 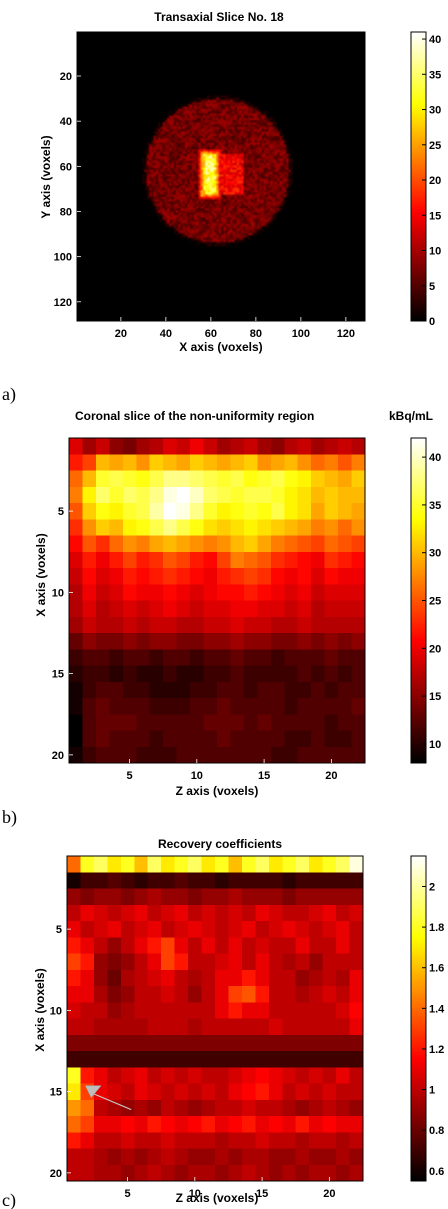 I want to click on panel-c-colorbar-tick-label: 1.4, so click(x=437, y=1009).